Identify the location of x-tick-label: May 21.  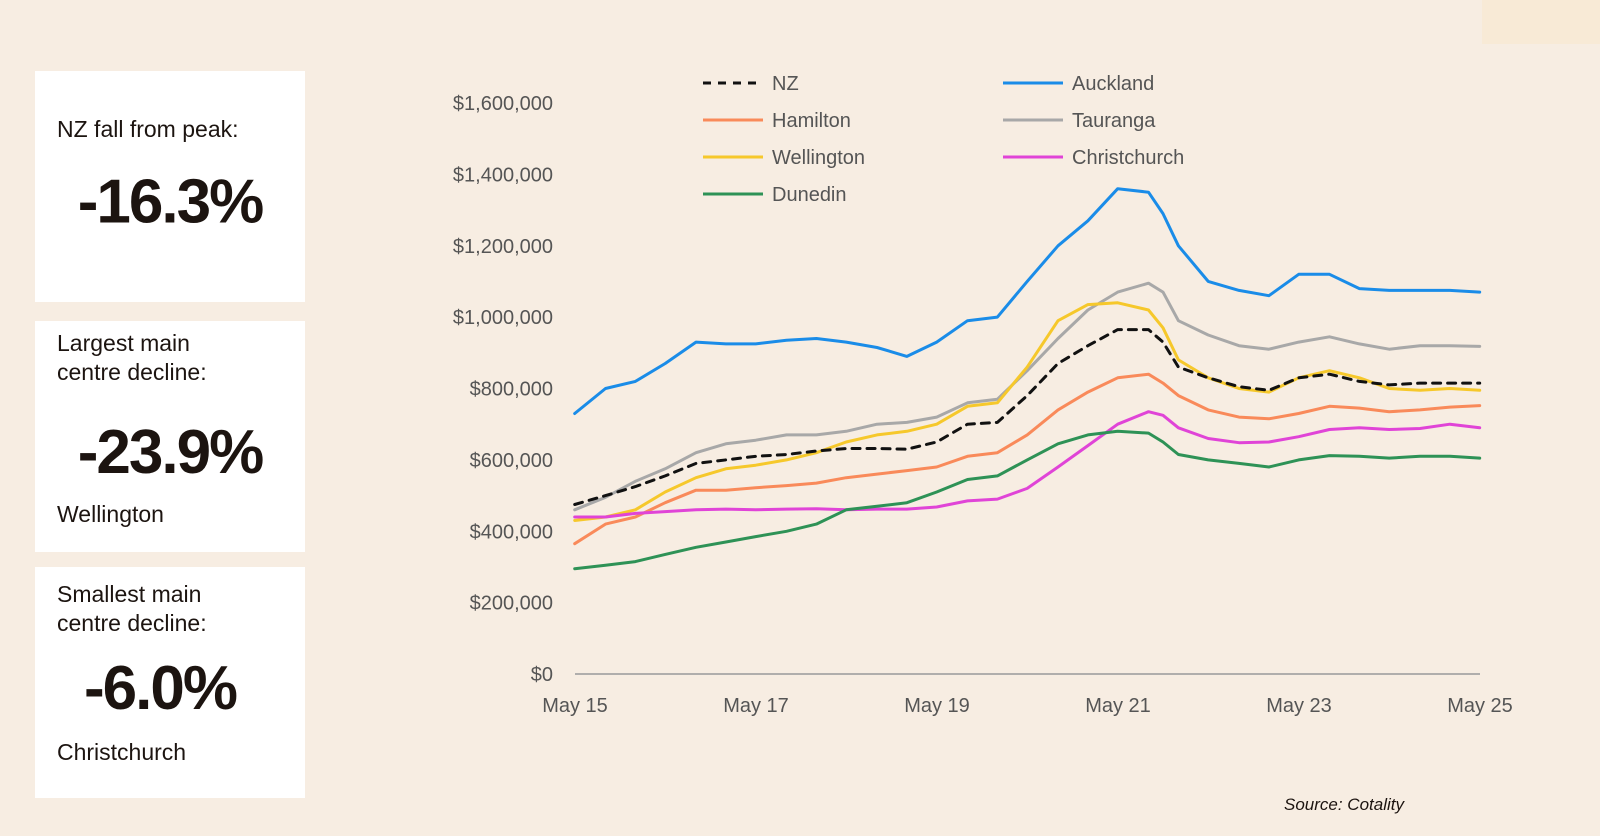
(1118, 706).